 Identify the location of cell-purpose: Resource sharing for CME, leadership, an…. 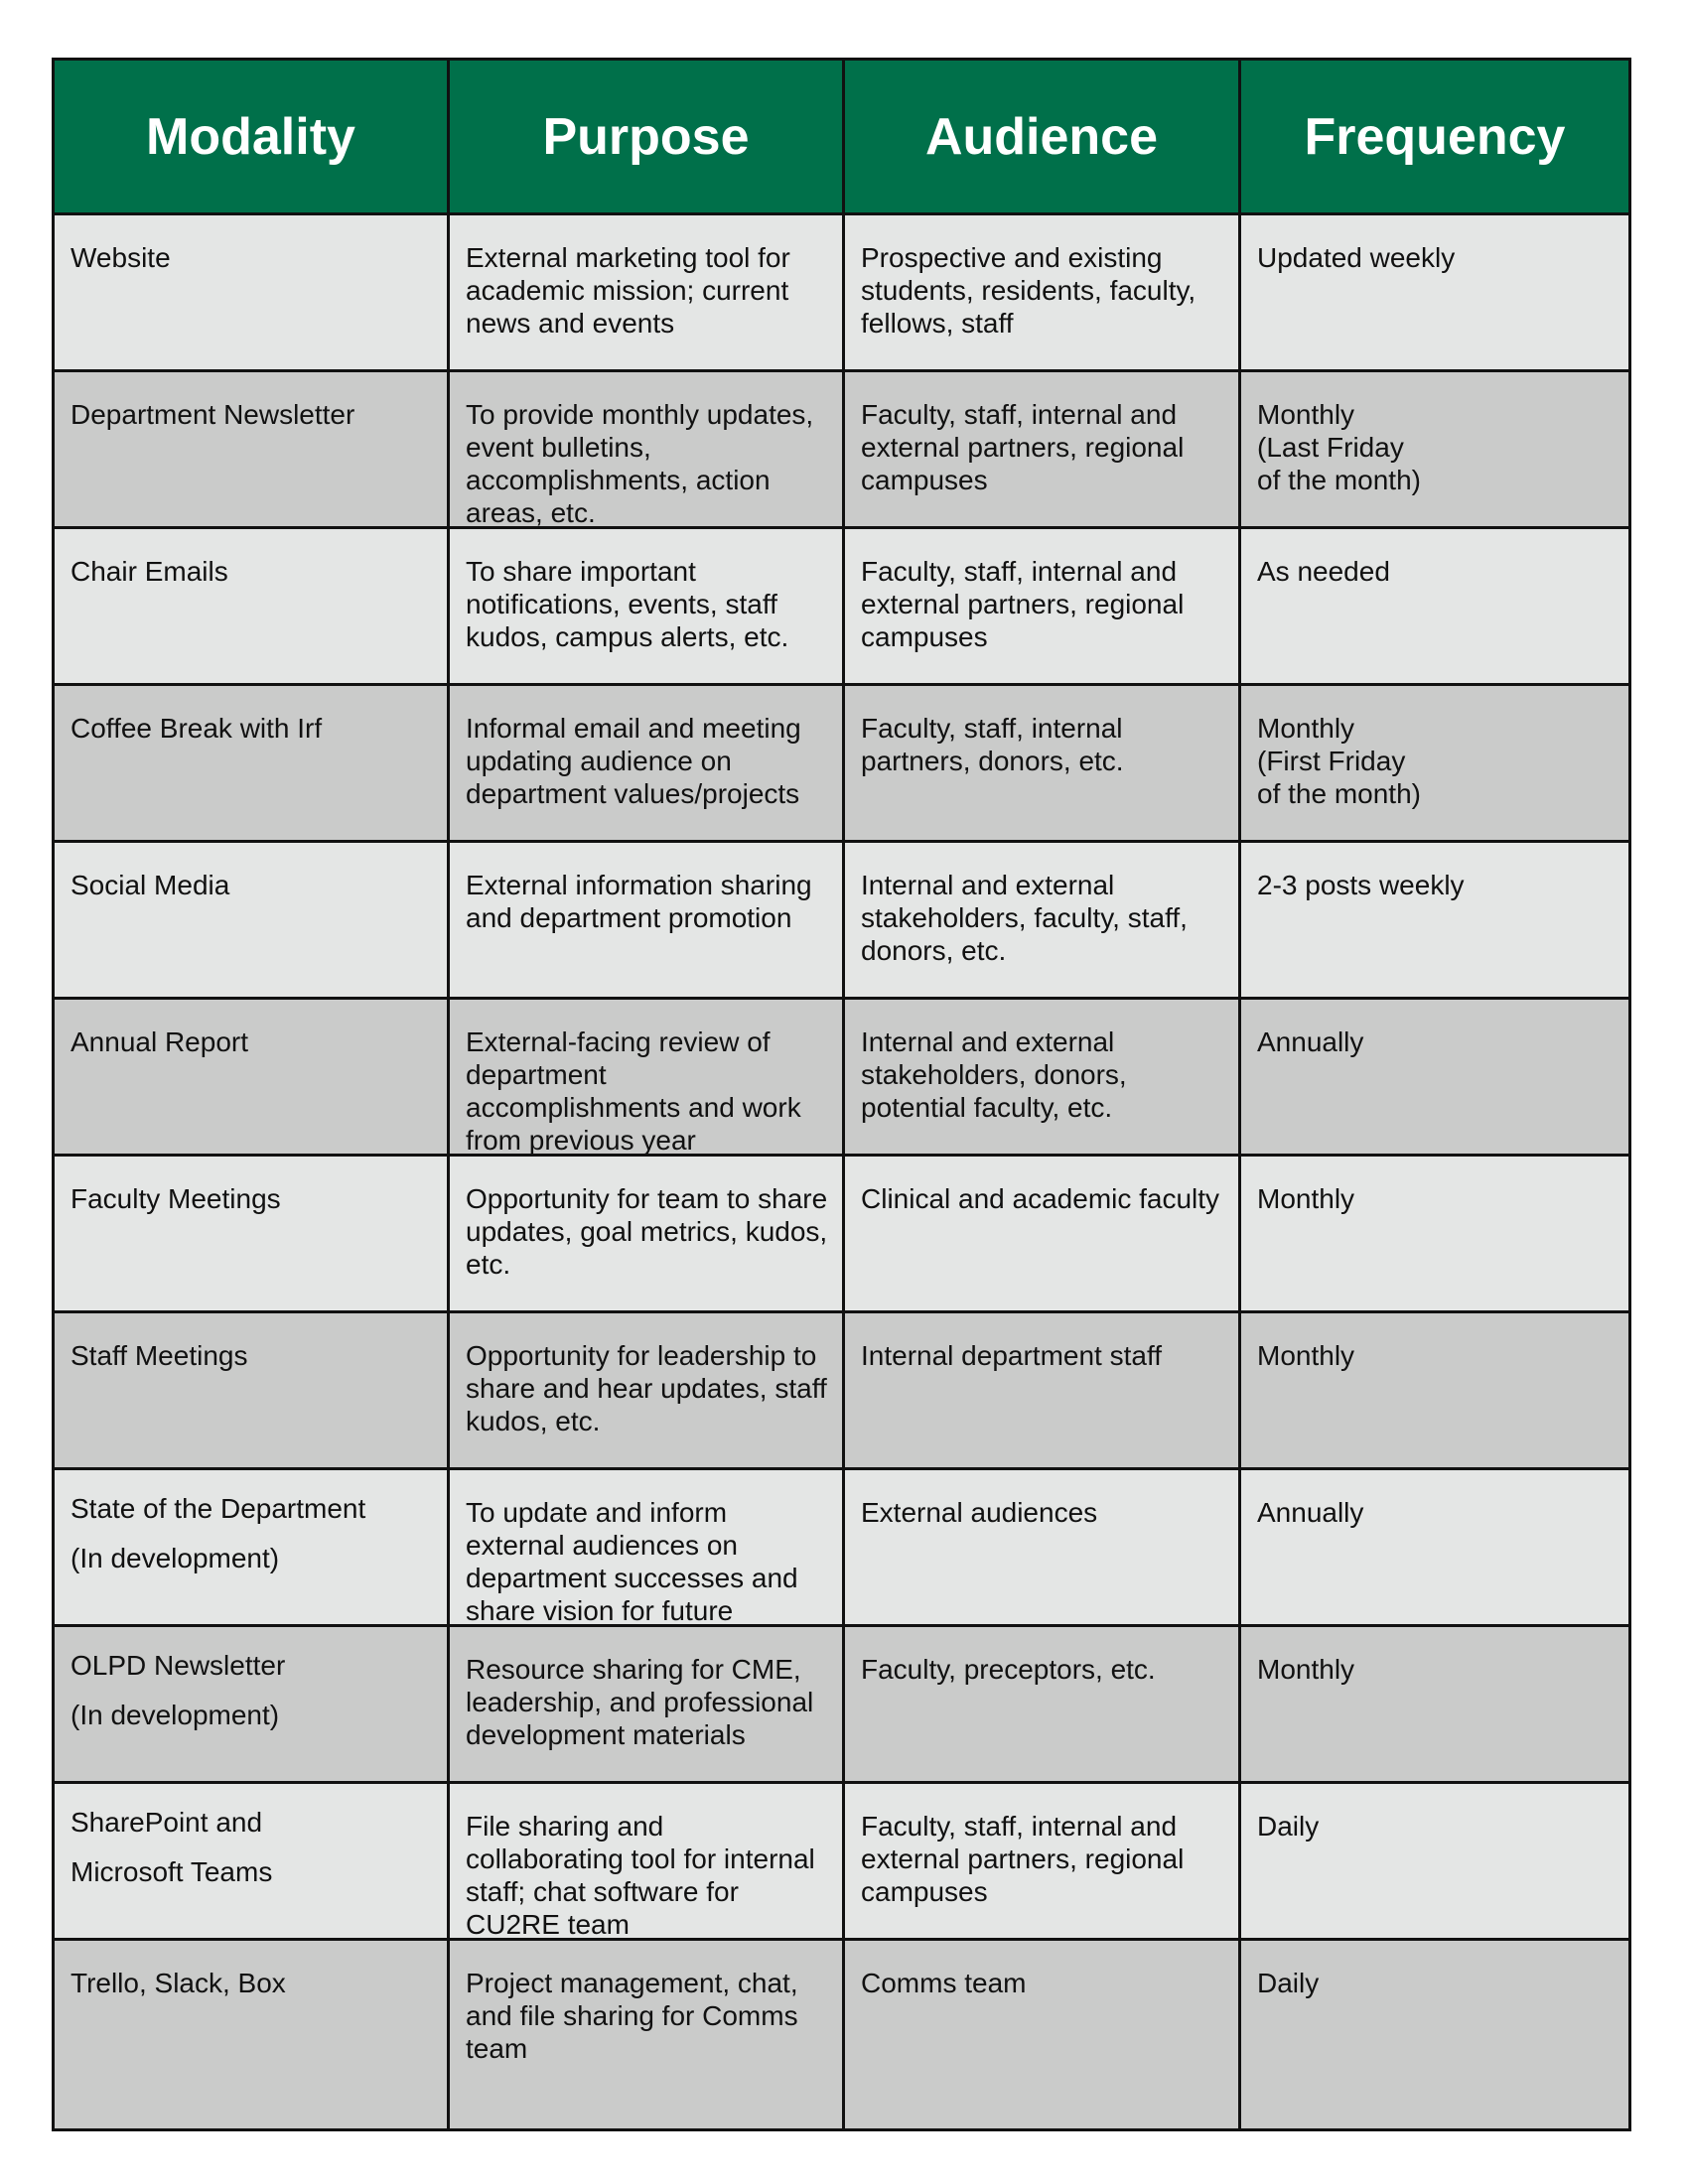
(647, 1705).